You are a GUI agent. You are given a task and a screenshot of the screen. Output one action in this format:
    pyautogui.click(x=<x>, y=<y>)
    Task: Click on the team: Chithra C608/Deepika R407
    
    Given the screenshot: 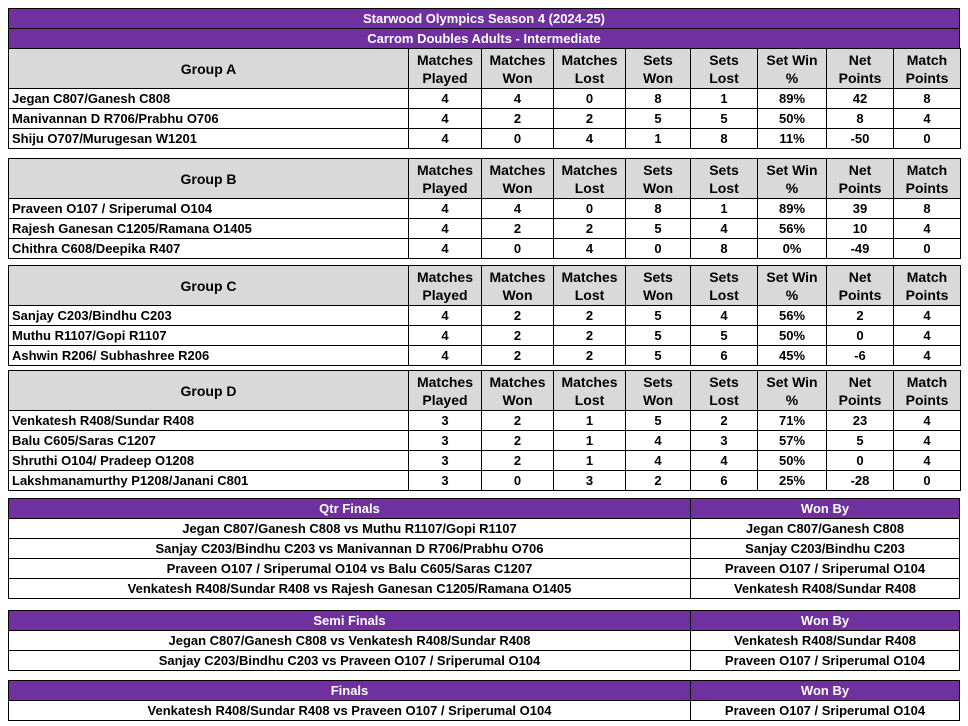 What is the action you would take?
    pyautogui.click(x=208, y=248)
    